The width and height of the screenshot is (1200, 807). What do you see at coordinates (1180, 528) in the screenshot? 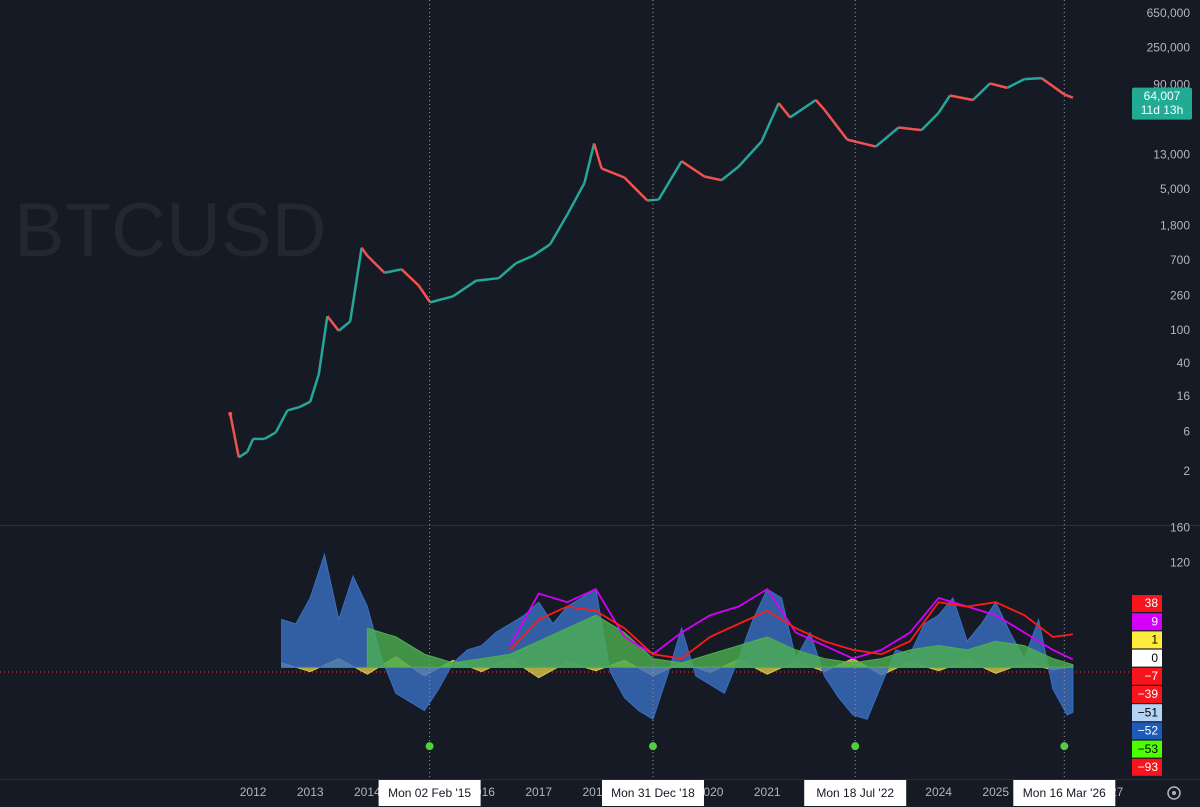
I see `y-tick-label: 160` at bounding box center [1180, 528].